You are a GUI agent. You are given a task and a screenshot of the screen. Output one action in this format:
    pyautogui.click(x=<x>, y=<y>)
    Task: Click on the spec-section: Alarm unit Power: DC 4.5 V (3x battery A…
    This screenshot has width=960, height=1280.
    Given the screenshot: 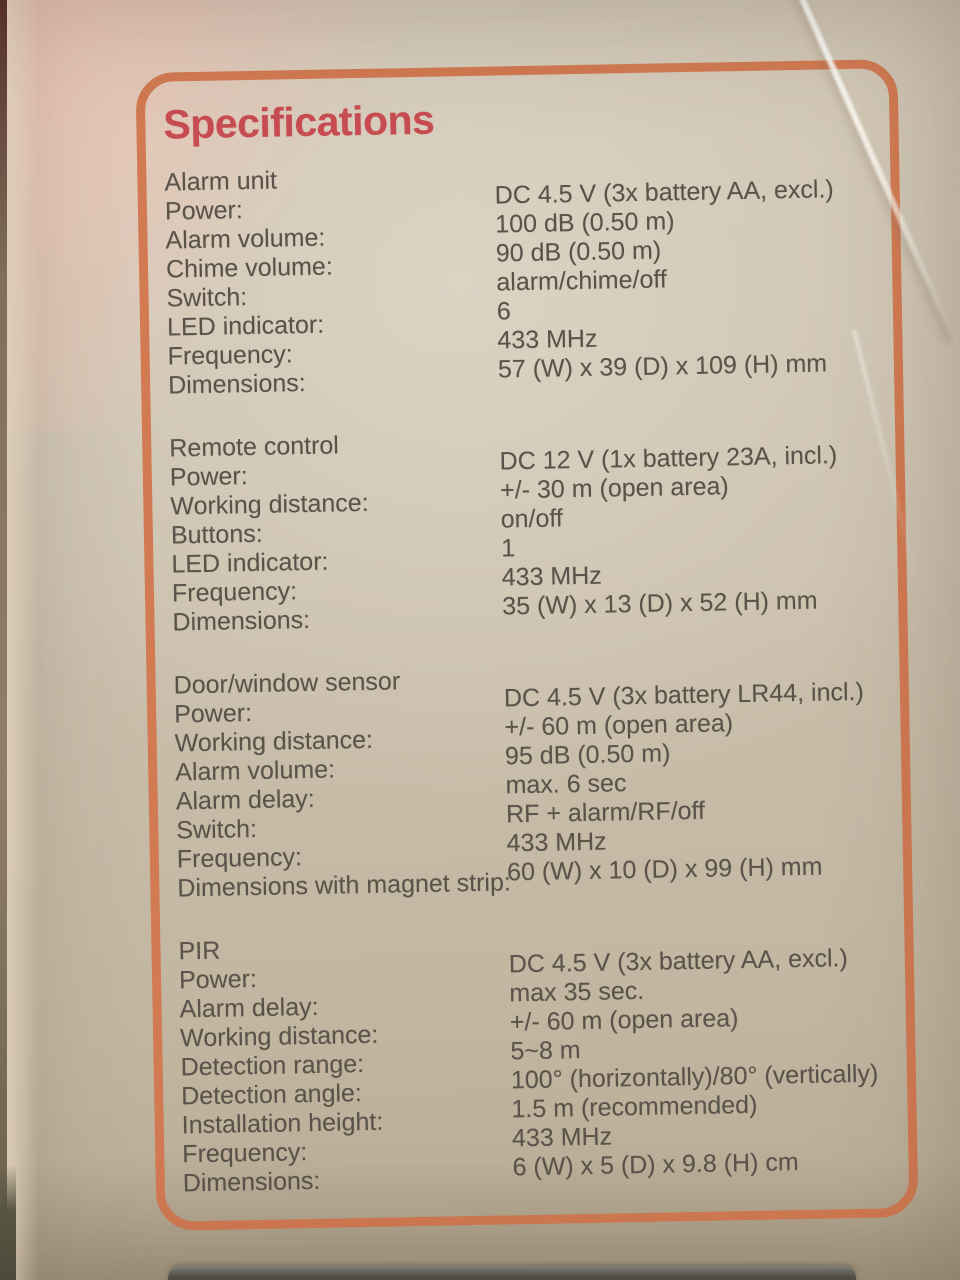 What is the action you would take?
    pyautogui.click(x=523, y=277)
    